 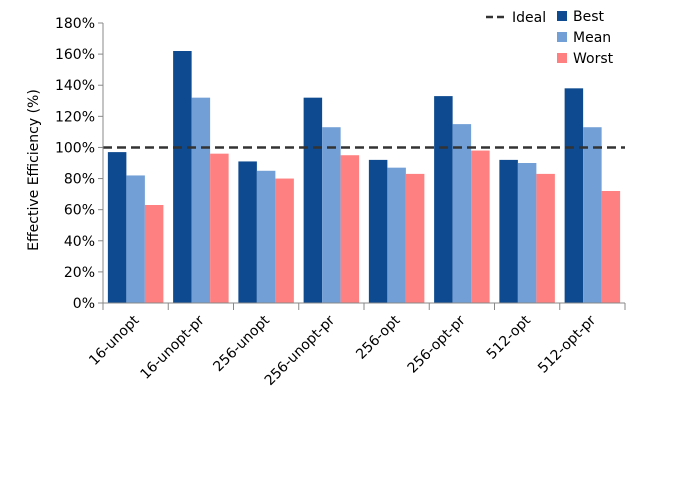 What do you see at coordinates (562, 37) in the screenshot?
I see `legend-swatch-mean` at bounding box center [562, 37].